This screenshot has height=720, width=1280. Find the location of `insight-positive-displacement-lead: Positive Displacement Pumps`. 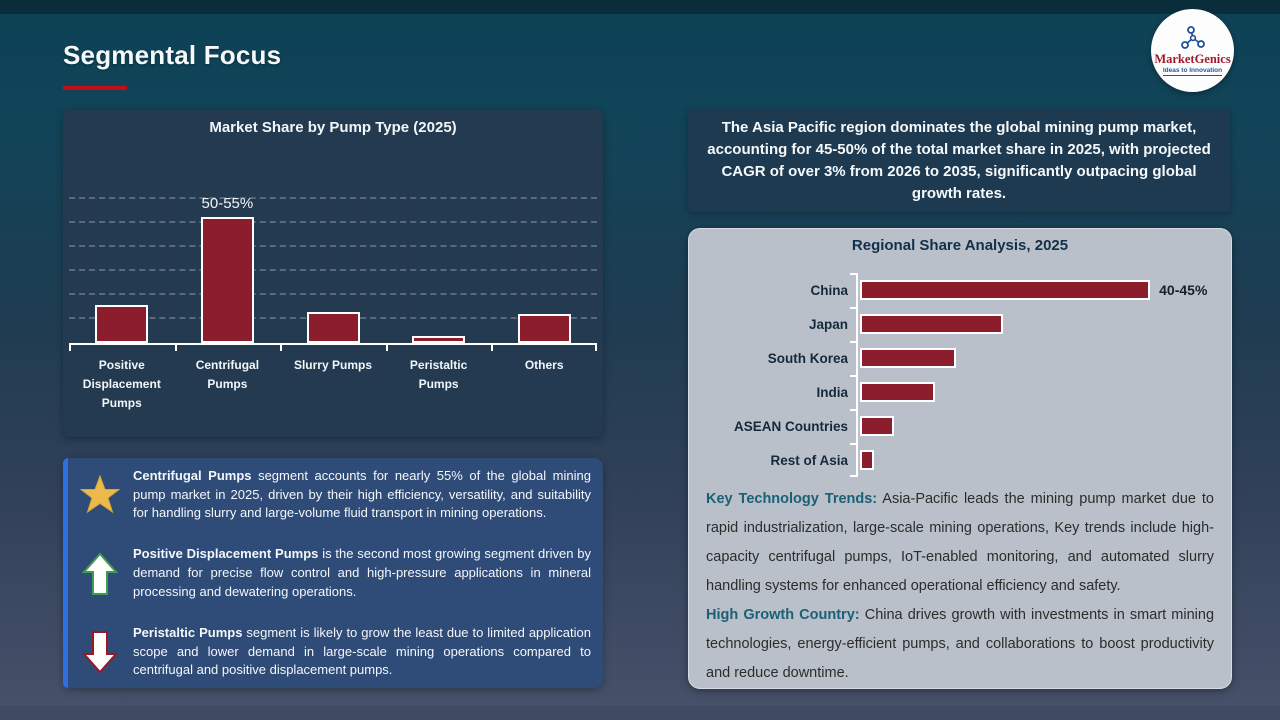

insight-positive-displacement-lead: Positive Displacement Pumps is located at coordinates (226, 554).